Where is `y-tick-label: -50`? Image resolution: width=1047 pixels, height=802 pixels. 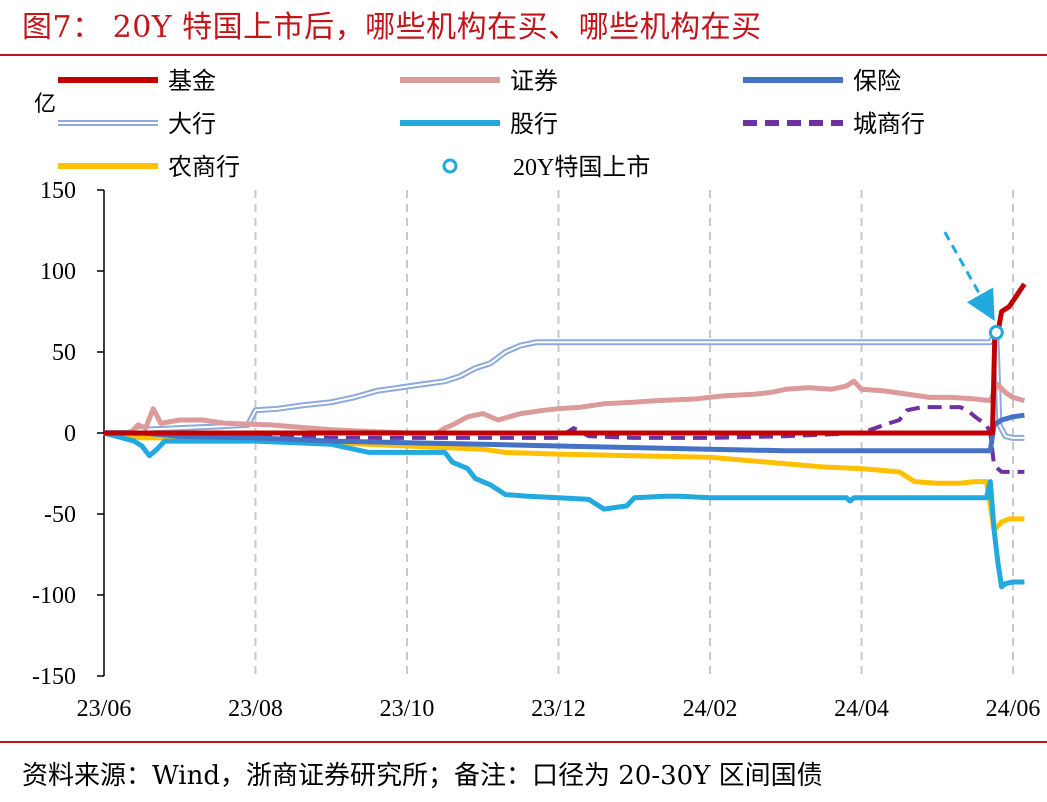
y-tick-label: -50 is located at coordinates (60, 515).